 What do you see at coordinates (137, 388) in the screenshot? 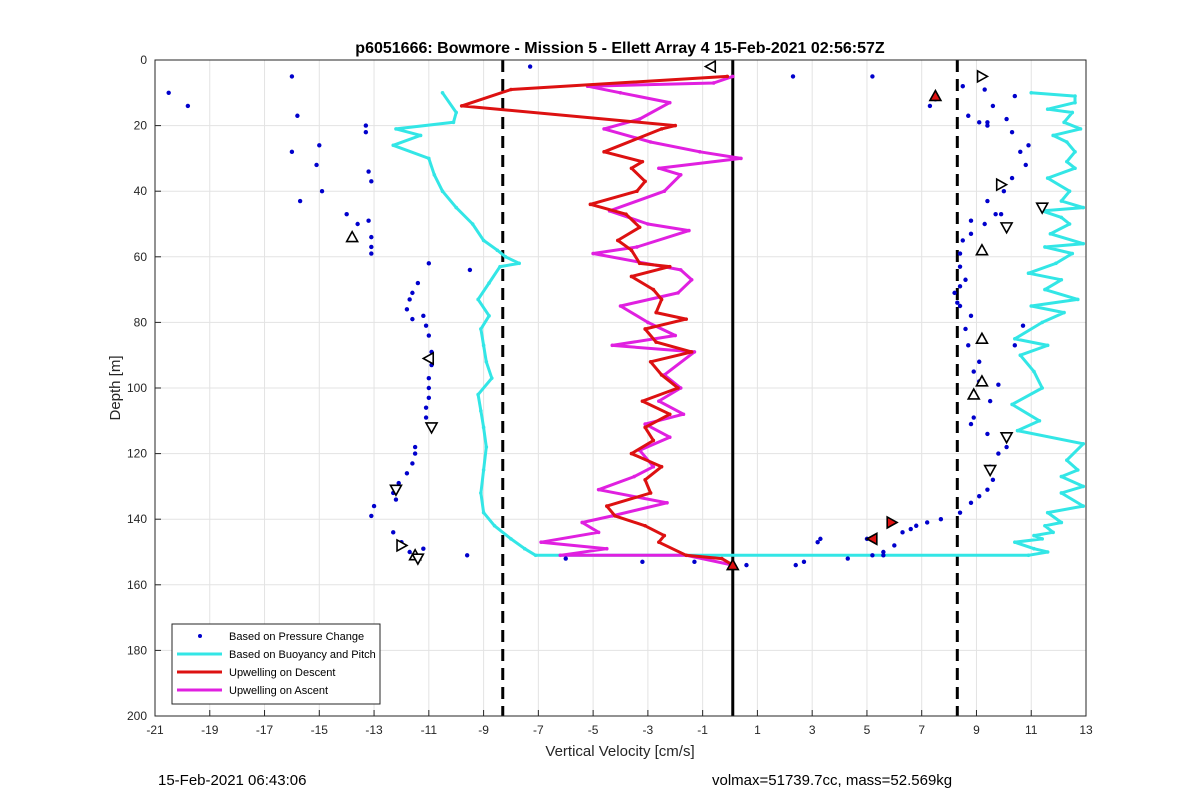
I see `y-tick-label: 100` at bounding box center [137, 388].